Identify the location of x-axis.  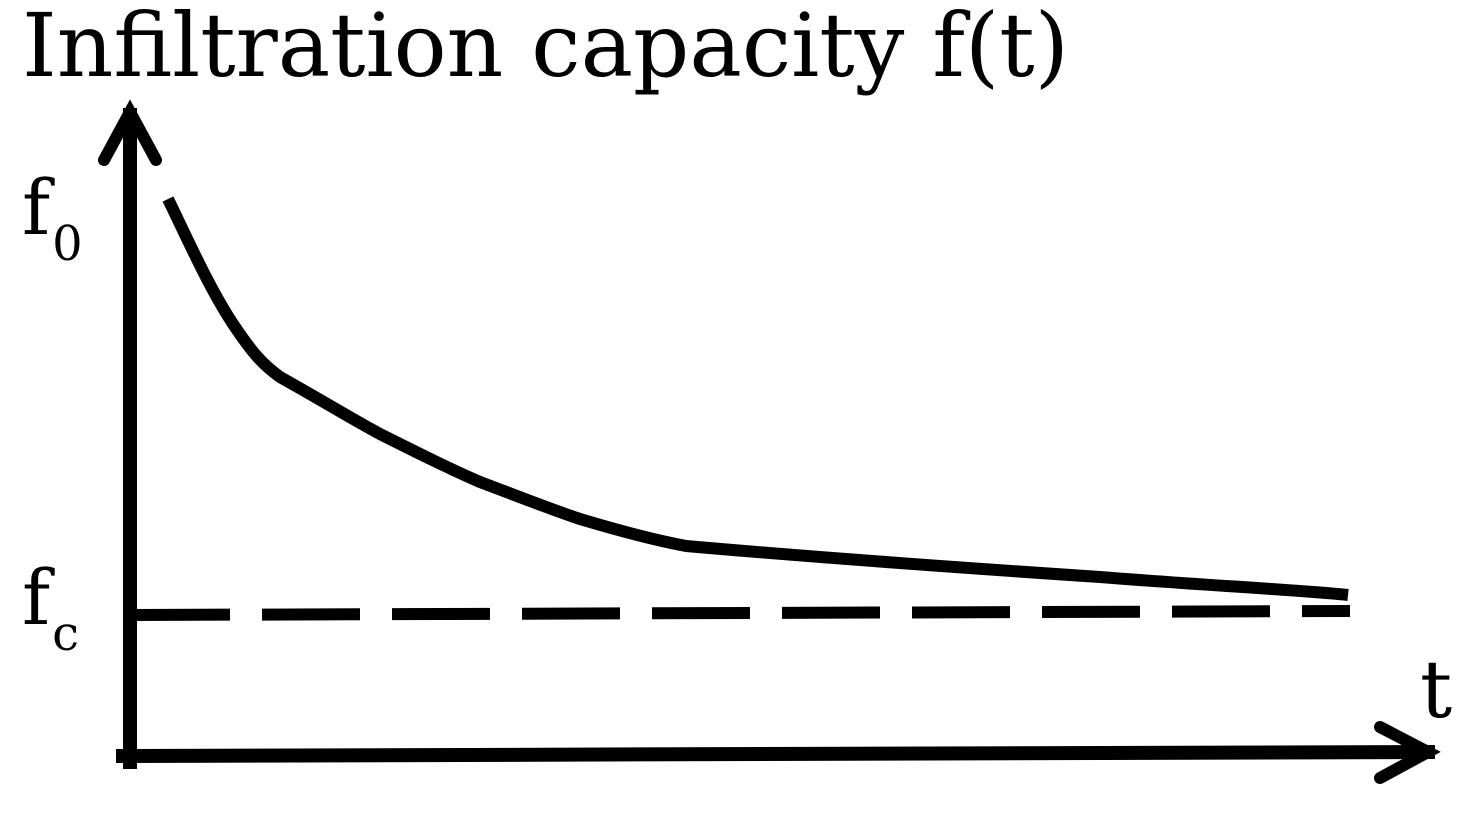
(775, 754).